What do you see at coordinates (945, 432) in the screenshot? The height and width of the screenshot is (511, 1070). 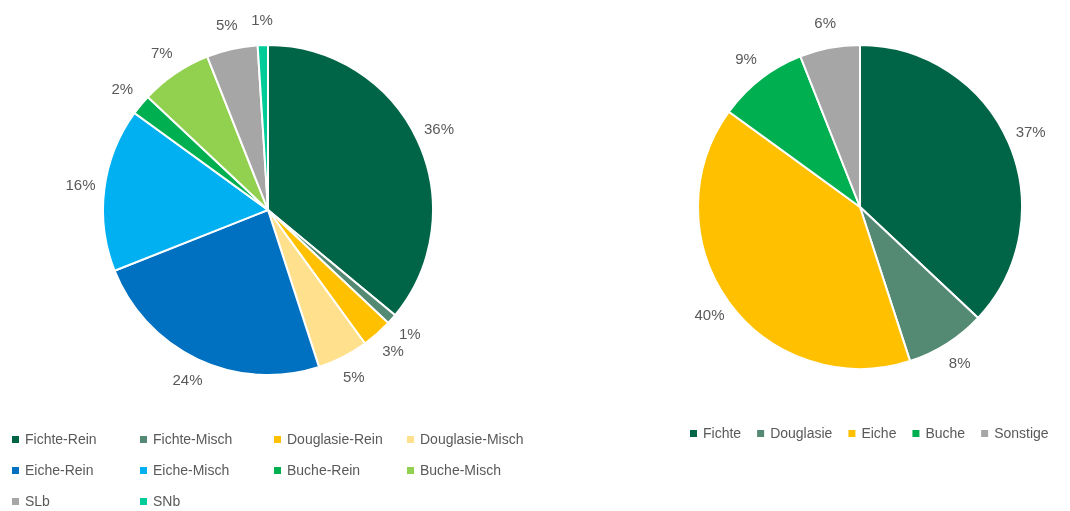 I see `legend-label: Buche` at bounding box center [945, 432].